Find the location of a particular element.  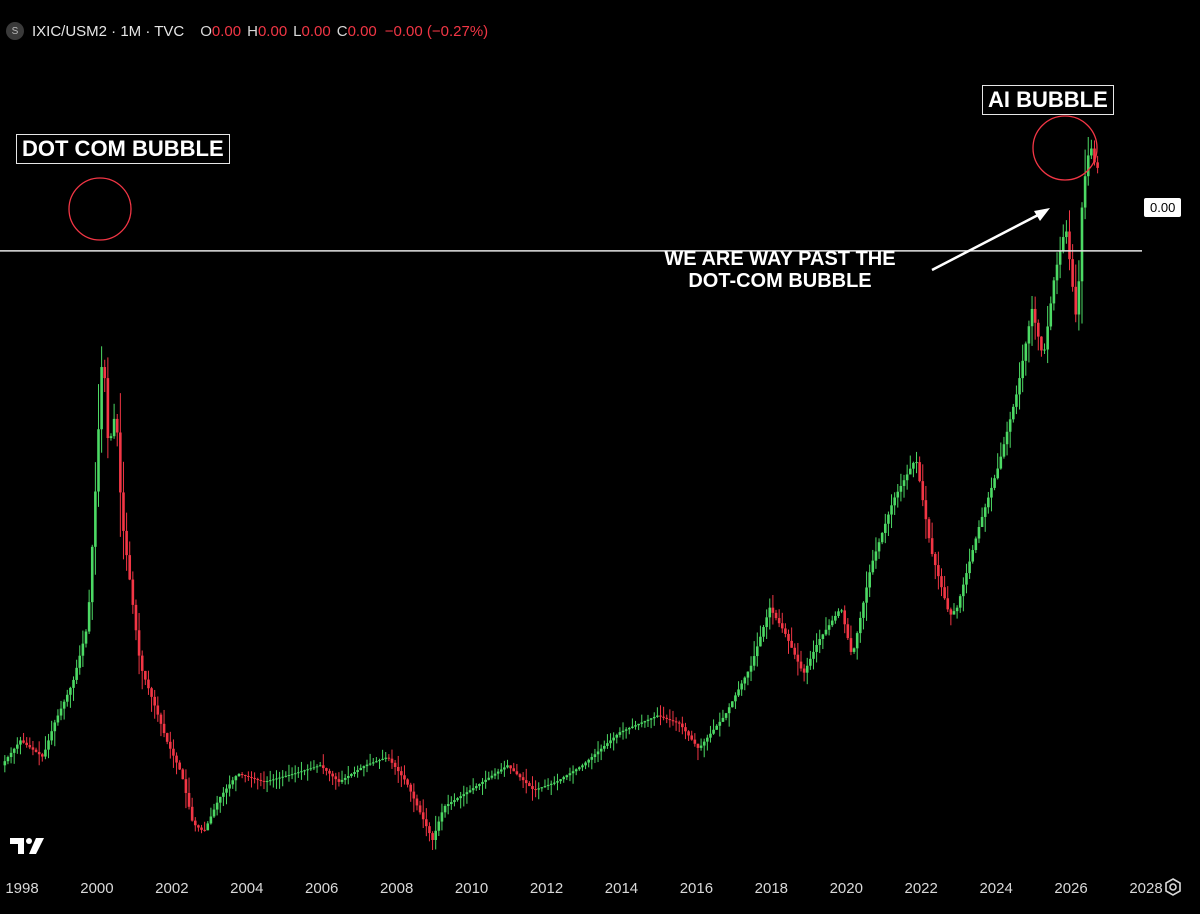

annotation-note: WE ARE WAY PAST THE DOT-COM BUBBLE is located at coordinates (780, 270).